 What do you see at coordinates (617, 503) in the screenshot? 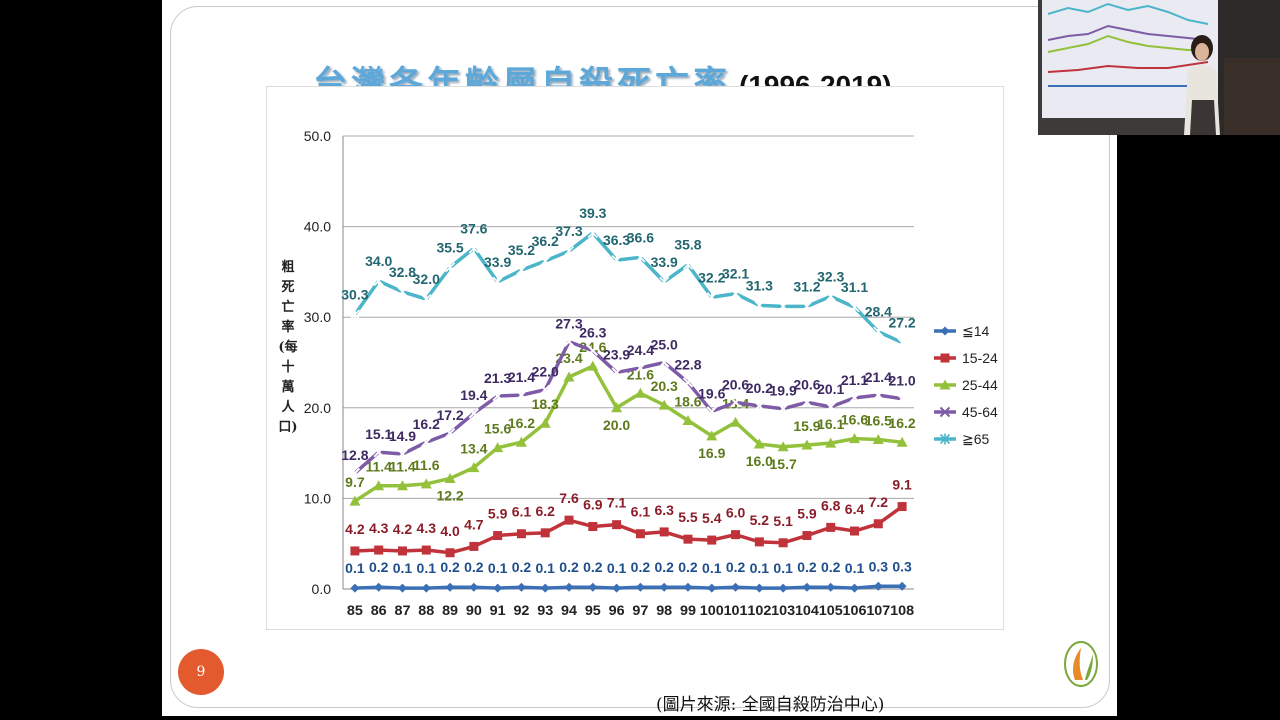
I see `data-label-r15_24: 7.1` at bounding box center [617, 503].